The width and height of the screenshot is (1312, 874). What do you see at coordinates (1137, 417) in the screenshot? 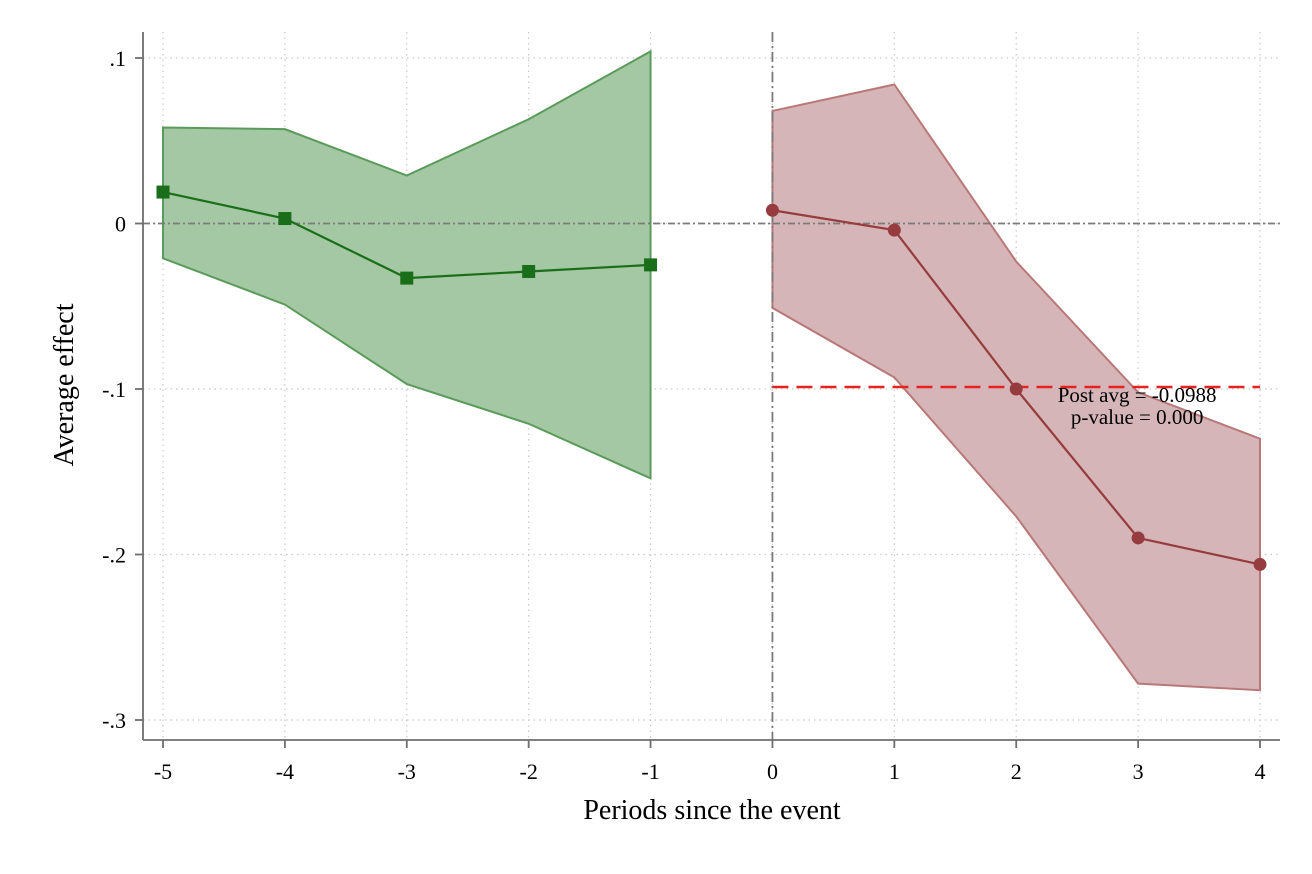
I see `annotation-line: p-value = 0.000` at bounding box center [1137, 417].